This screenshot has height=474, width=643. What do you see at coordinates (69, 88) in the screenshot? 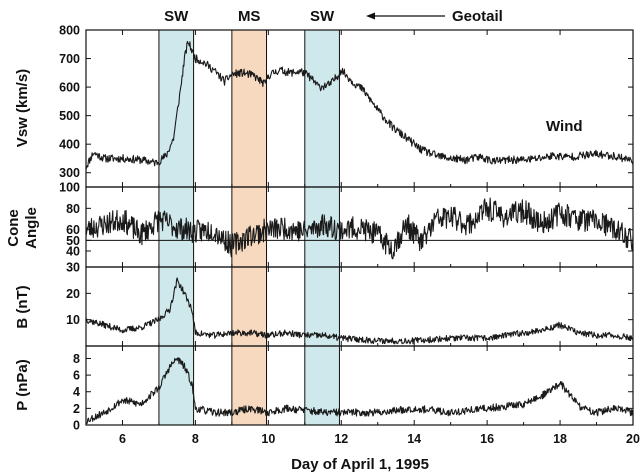
I see `panel-0-ytick-label-3: 600` at bounding box center [69, 88].